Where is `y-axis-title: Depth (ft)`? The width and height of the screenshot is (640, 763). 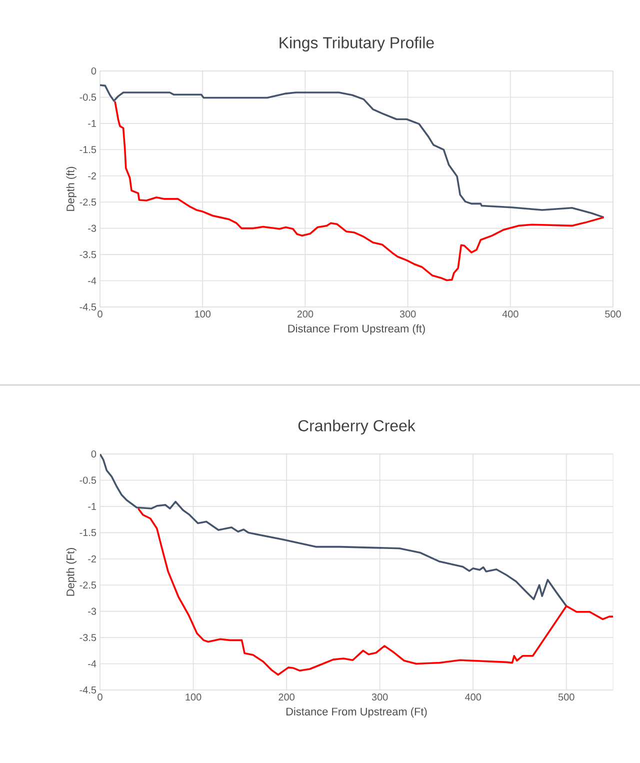
y-axis-title: Depth (ft) is located at coordinates (71, 188).